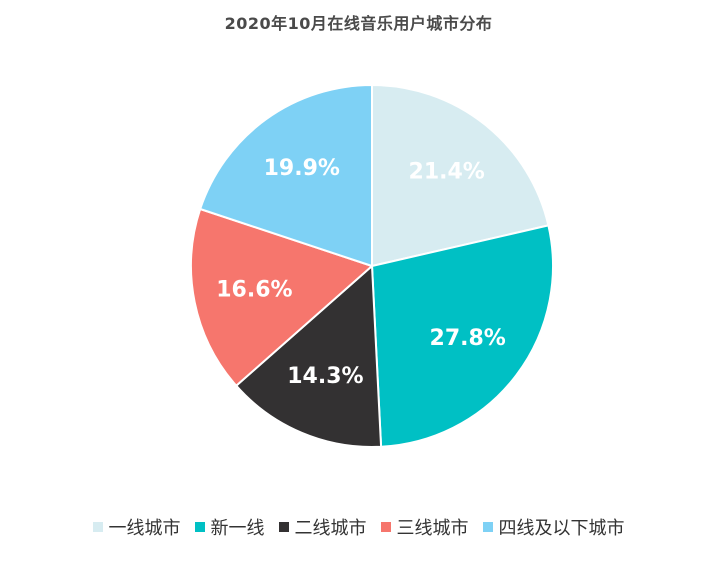 This screenshot has width=717, height=571. What do you see at coordinates (432, 528) in the screenshot?
I see `legend-label-4: 三线城市` at bounding box center [432, 528].